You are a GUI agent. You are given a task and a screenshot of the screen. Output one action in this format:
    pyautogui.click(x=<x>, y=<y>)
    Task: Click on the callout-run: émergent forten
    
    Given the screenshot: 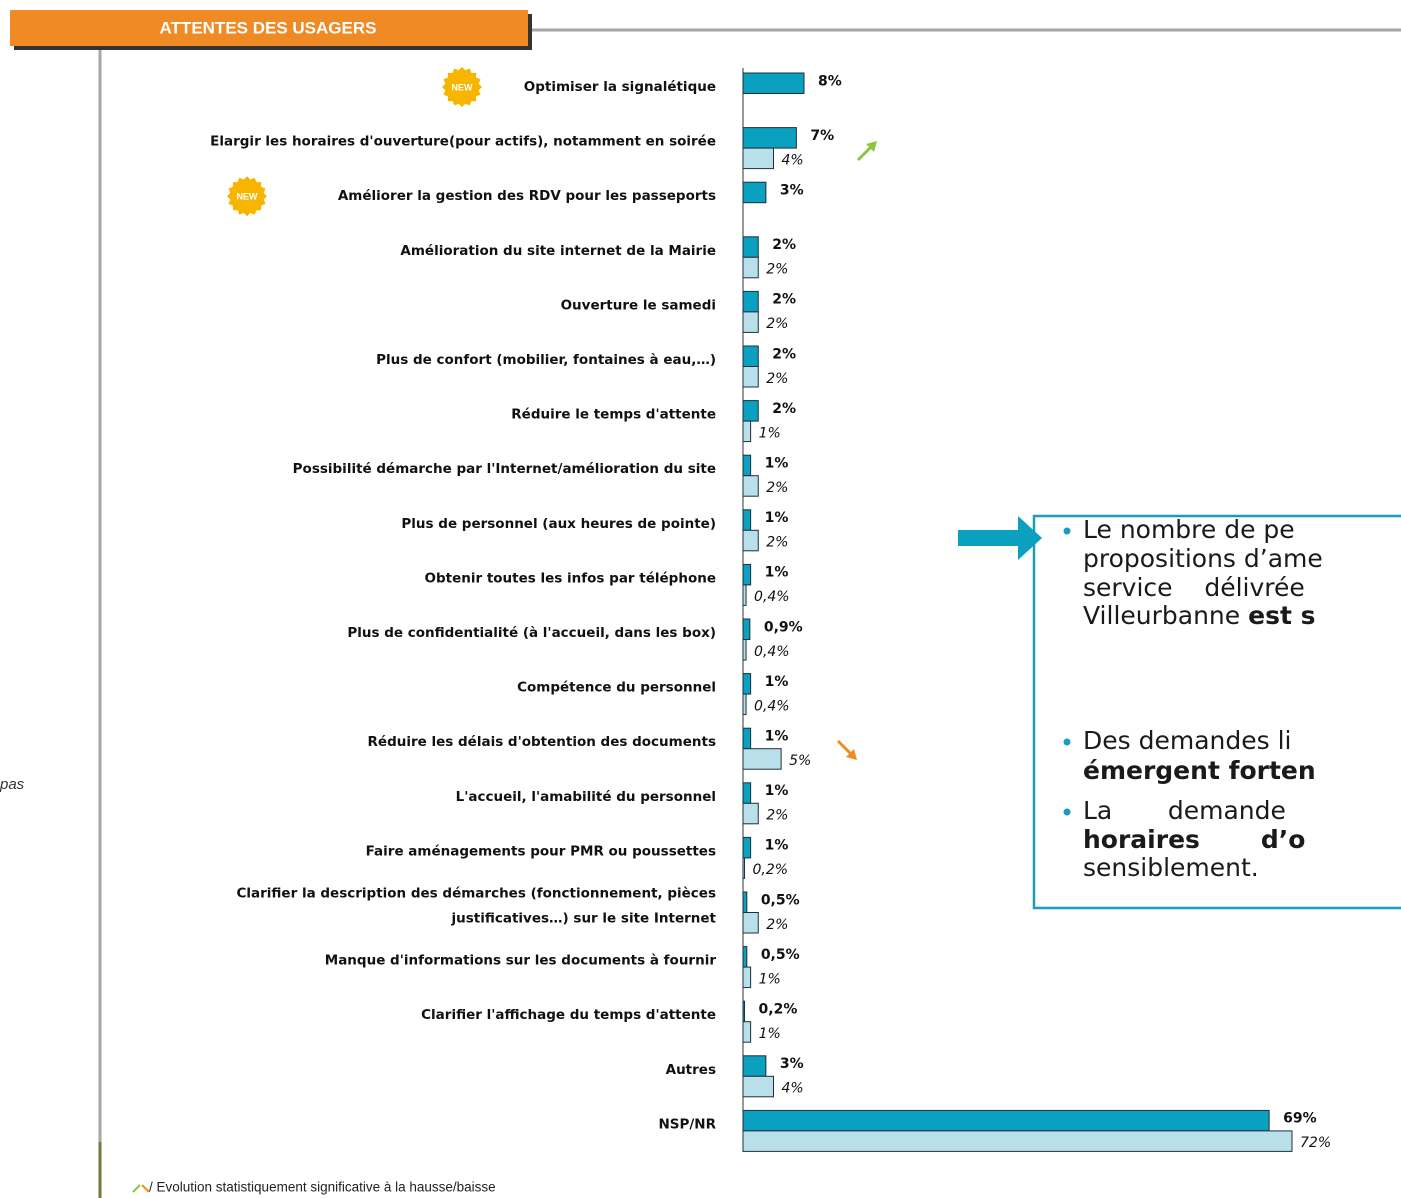 What is the action you would take?
    pyautogui.click(x=1199, y=770)
    